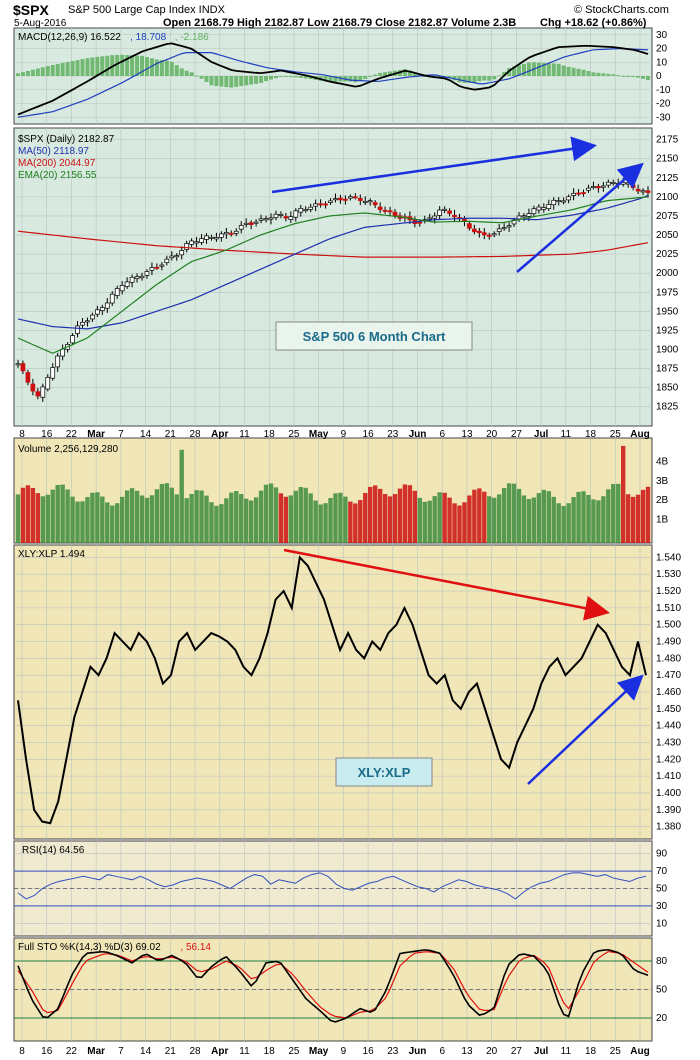  Describe the element at coordinates (593, 23) in the screenshot. I see `change-summary: Chg +18.62 (+0.86%)` at that location.